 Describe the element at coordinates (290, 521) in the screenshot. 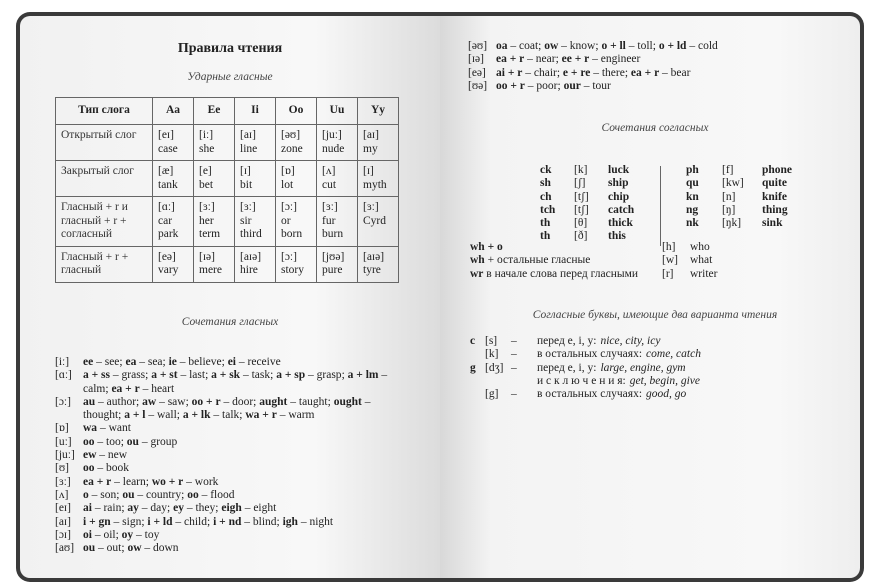

I see `letter-combination: igh` at that location.